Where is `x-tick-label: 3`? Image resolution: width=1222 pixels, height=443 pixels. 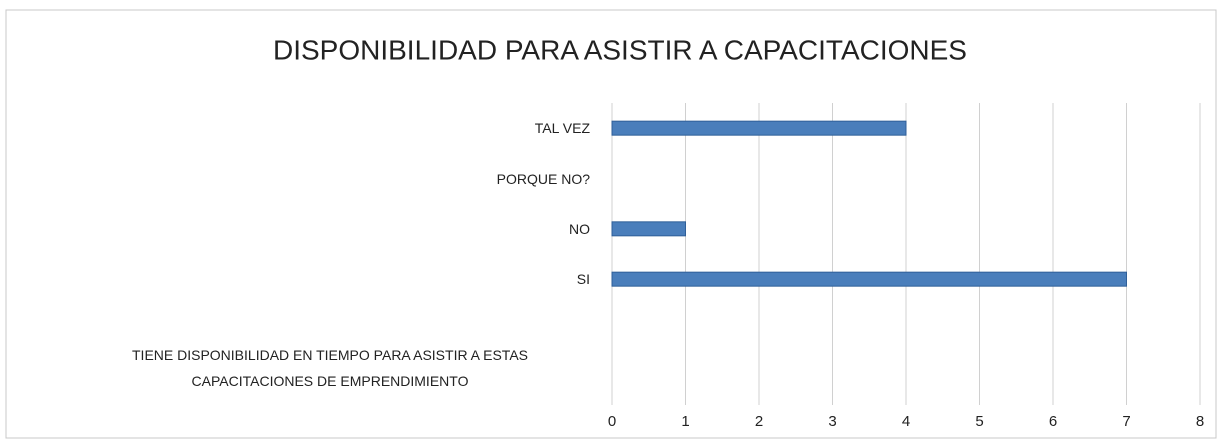
x-tick-label: 3 is located at coordinates (832, 421).